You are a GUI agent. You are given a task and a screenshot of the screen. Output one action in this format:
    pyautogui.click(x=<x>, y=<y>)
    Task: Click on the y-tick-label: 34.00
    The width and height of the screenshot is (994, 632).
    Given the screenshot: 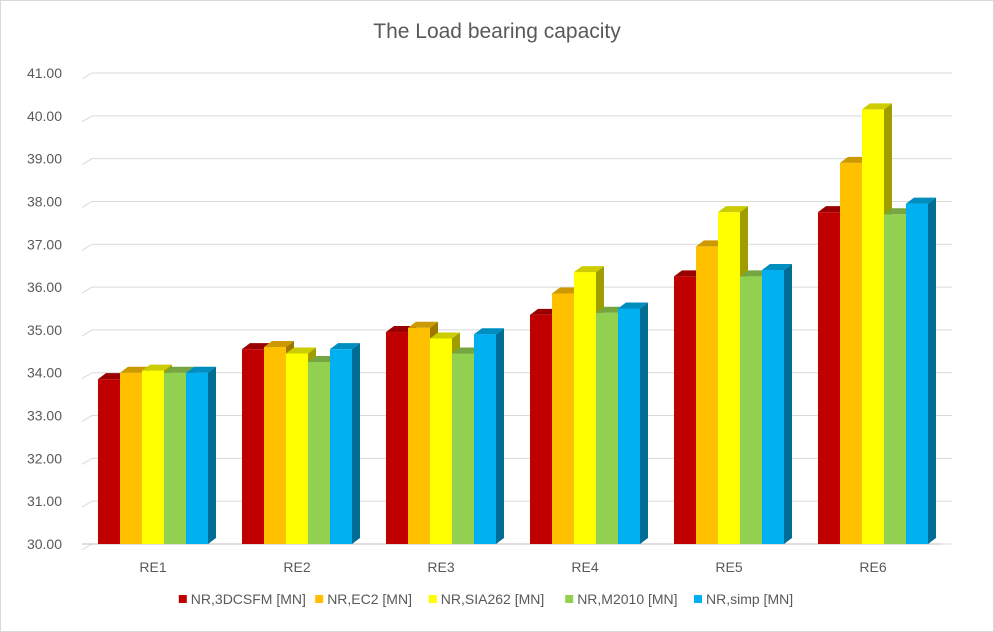 What is the action you would take?
    pyautogui.click(x=44, y=373)
    